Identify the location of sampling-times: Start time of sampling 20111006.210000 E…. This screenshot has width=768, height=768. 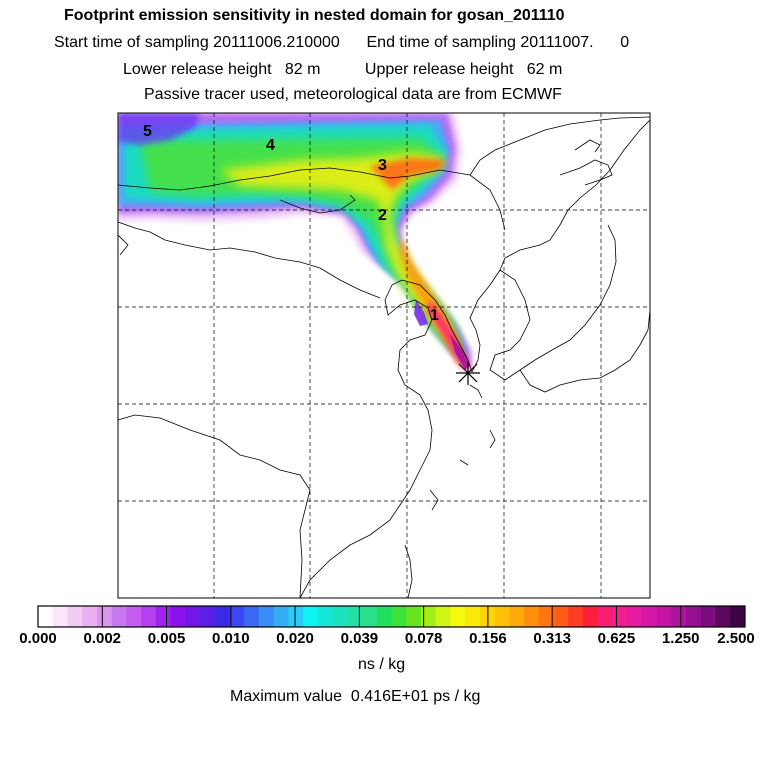
(342, 42).